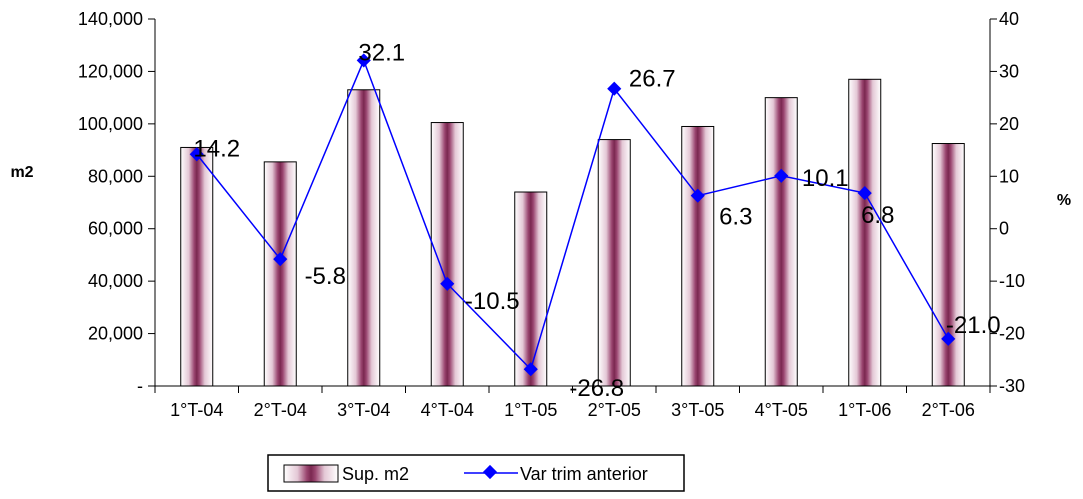  Describe the element at coordinates (697, 410) in the screenshot. I see `x-tick-label: 3°T-05` at that location.